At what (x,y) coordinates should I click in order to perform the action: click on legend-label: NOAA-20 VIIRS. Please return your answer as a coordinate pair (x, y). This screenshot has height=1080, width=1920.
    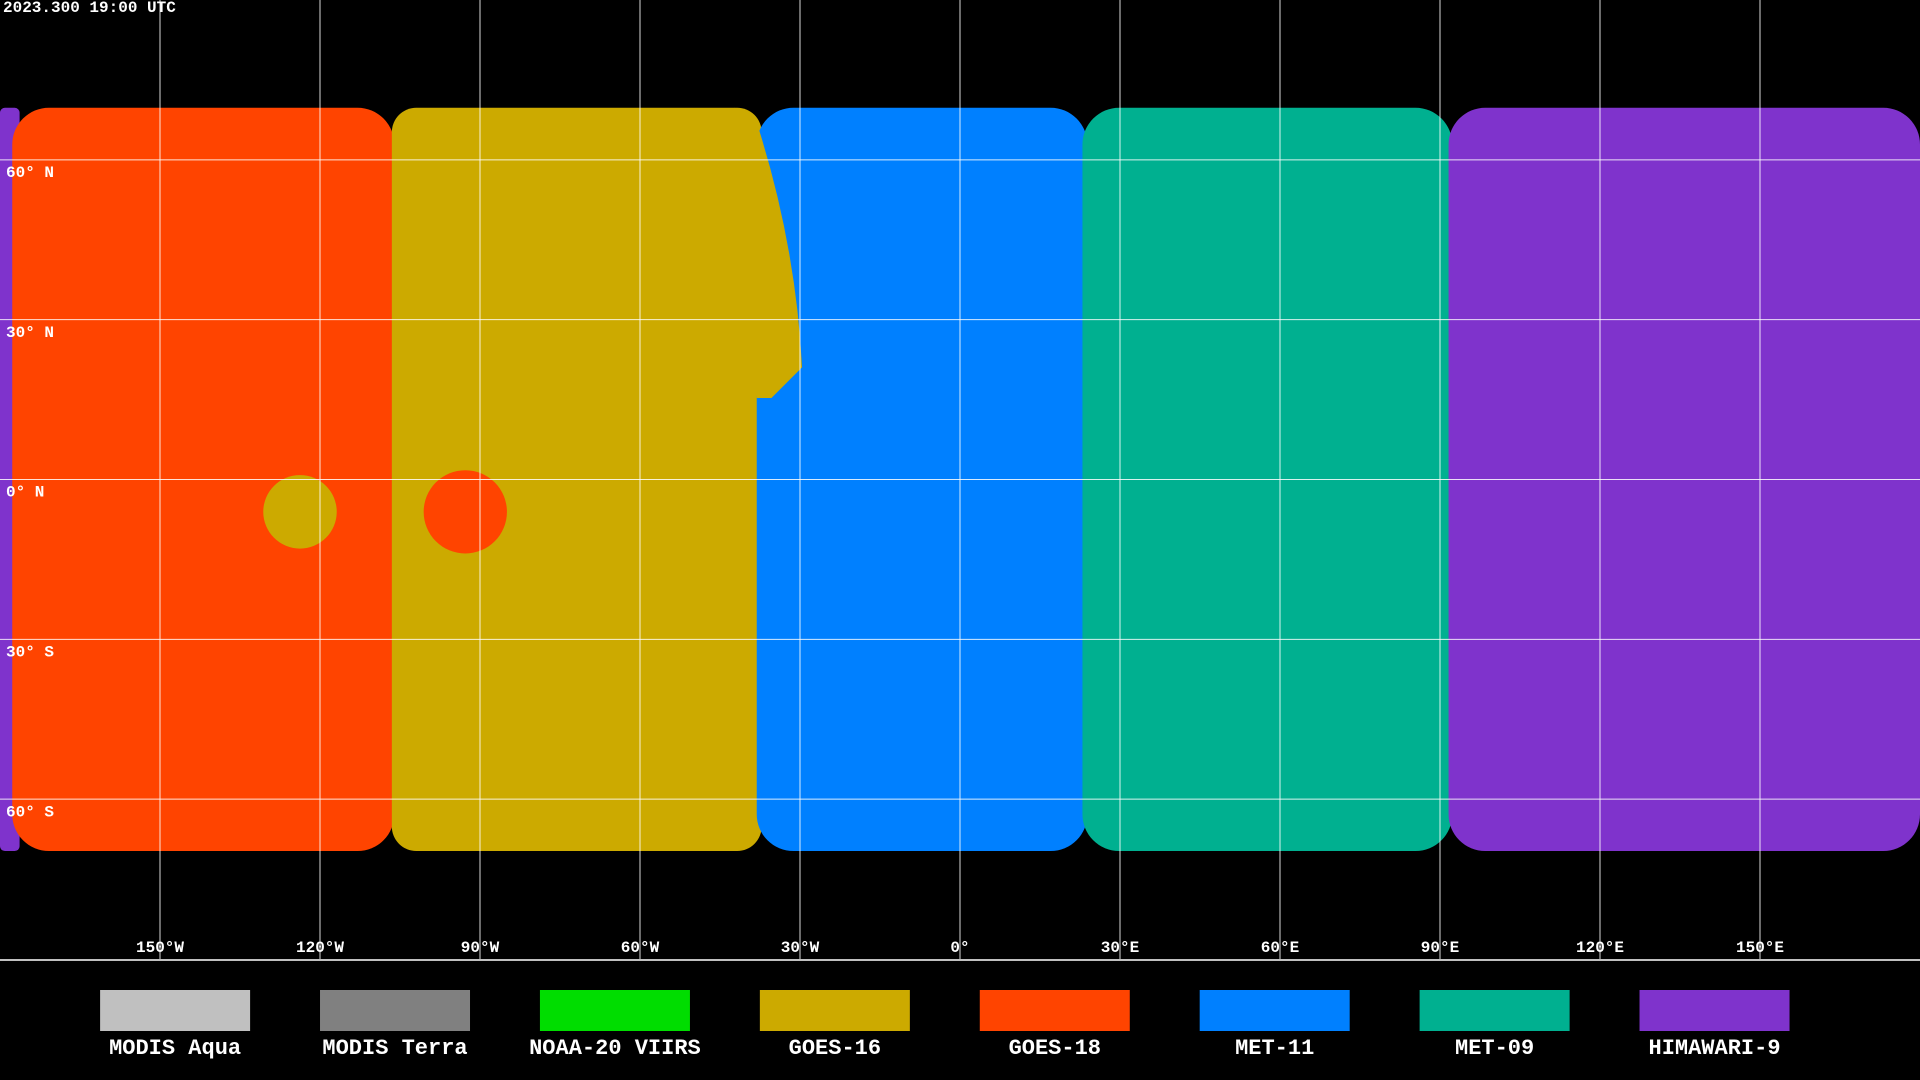
    Looking at the image, I should click on (615, 1048).